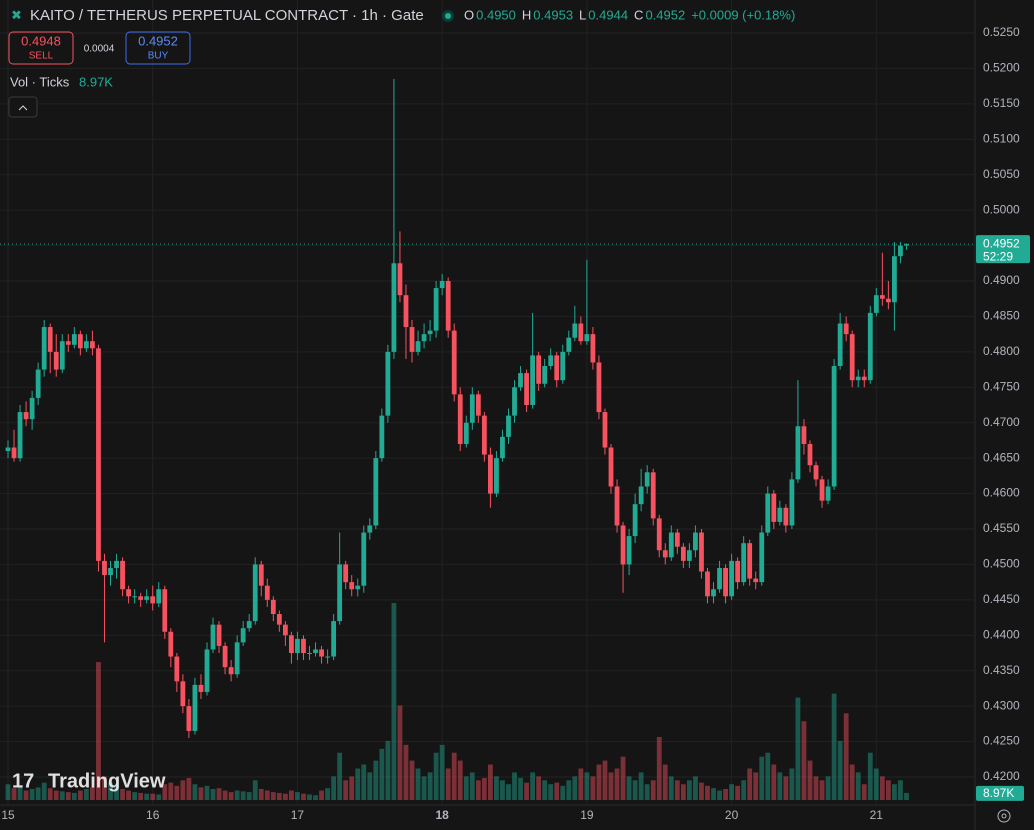 This screenshot has width=1034, height=830. I want to click on y-tick-label: 0.4650, so click(1001, 457).